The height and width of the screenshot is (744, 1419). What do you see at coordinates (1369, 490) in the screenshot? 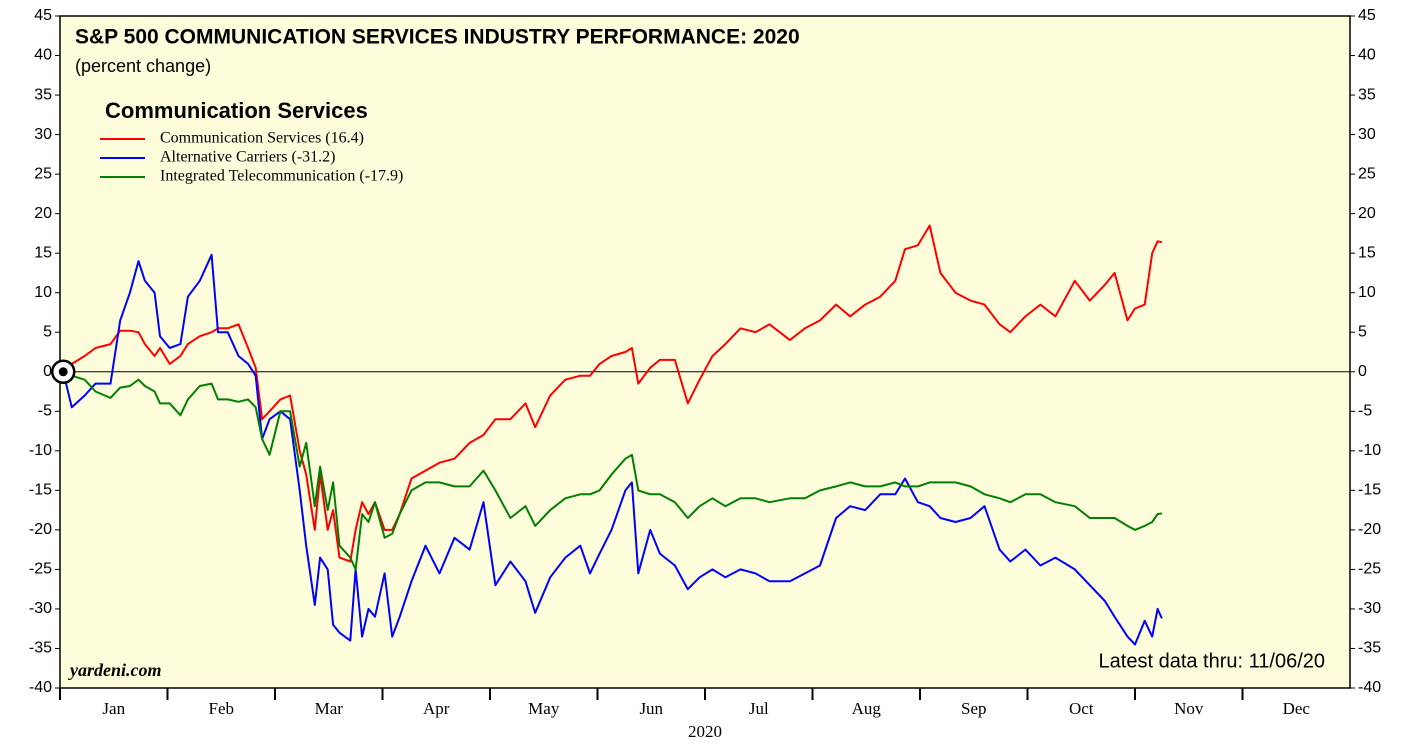
I see `y2-tick-label: -15` at bounding box center [1369, 490].